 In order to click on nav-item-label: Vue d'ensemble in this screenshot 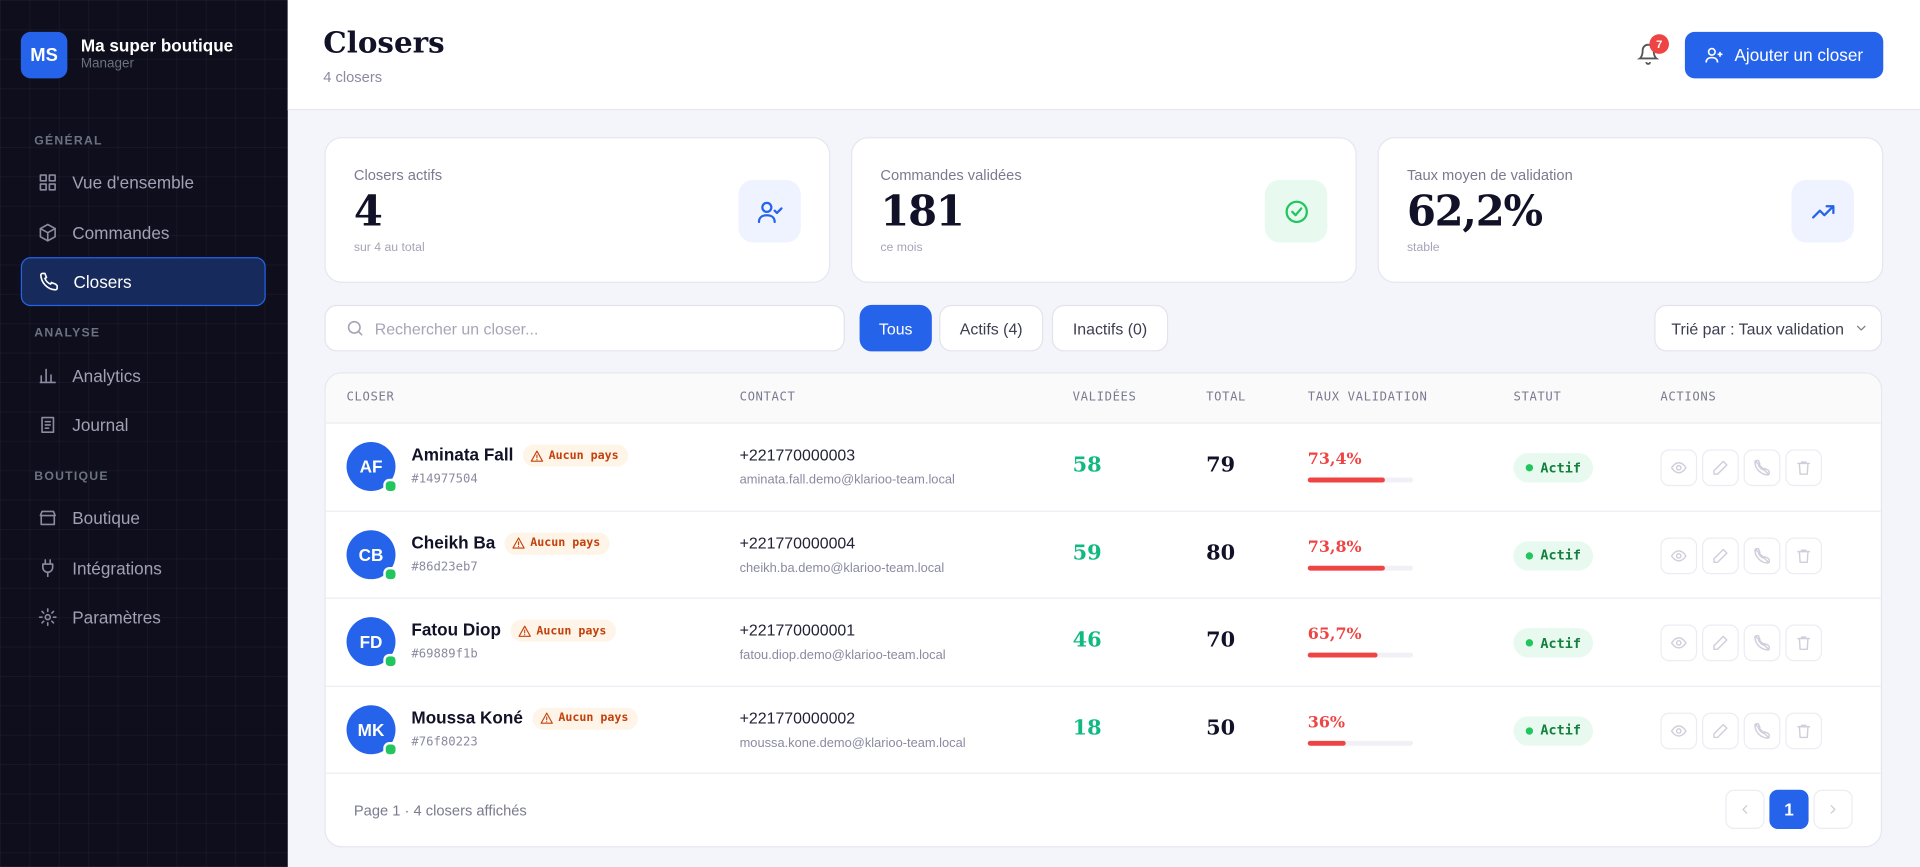, I will do `click(133, 182)`.